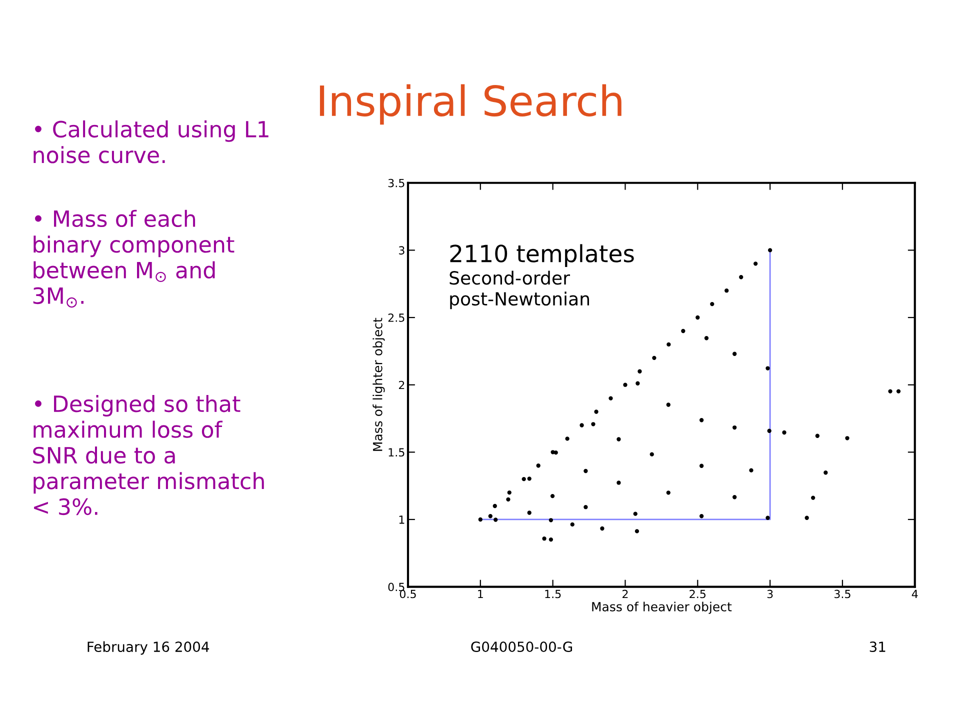  I want to click on text: • Calculated using L1 noise curve., so click(151, 142).